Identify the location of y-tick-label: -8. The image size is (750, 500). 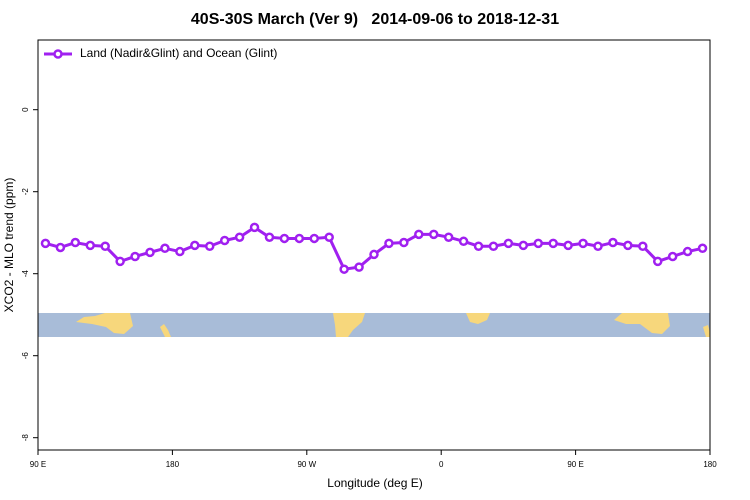
(25, 438).